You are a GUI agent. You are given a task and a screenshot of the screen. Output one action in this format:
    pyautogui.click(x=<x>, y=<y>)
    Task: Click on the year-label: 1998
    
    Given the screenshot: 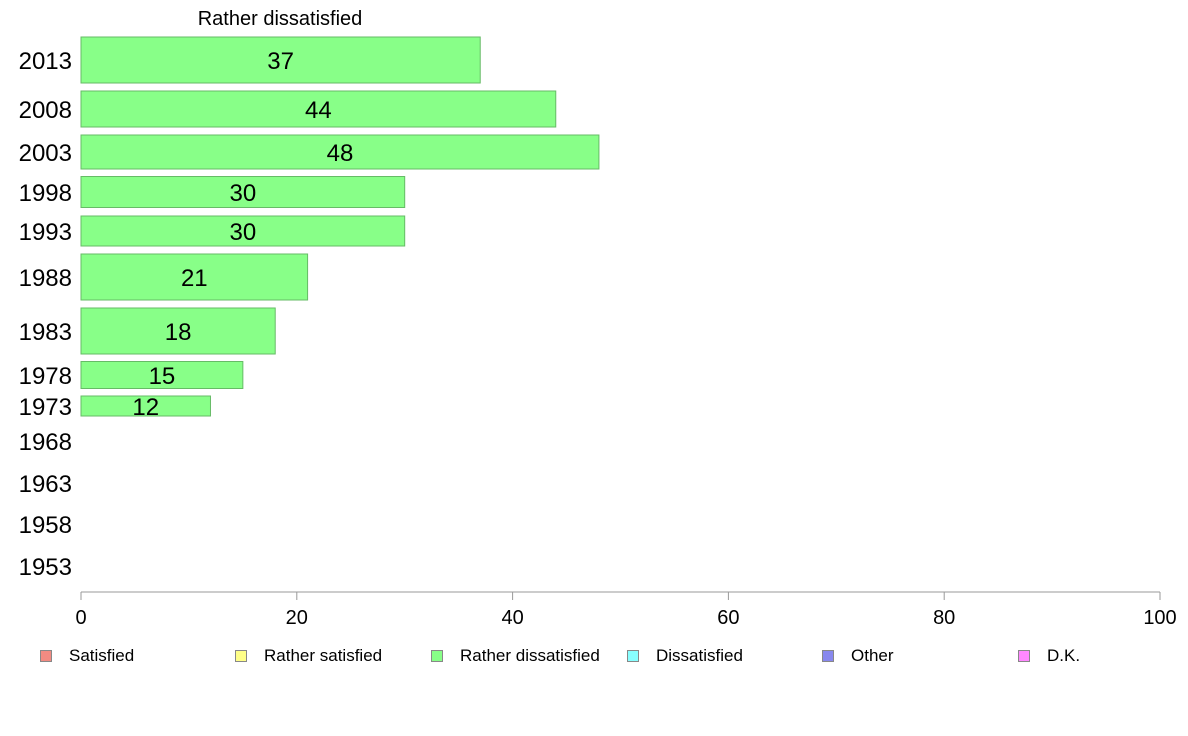 What is the action you would take?
    pyautogui.click(x=45, y=193)
    